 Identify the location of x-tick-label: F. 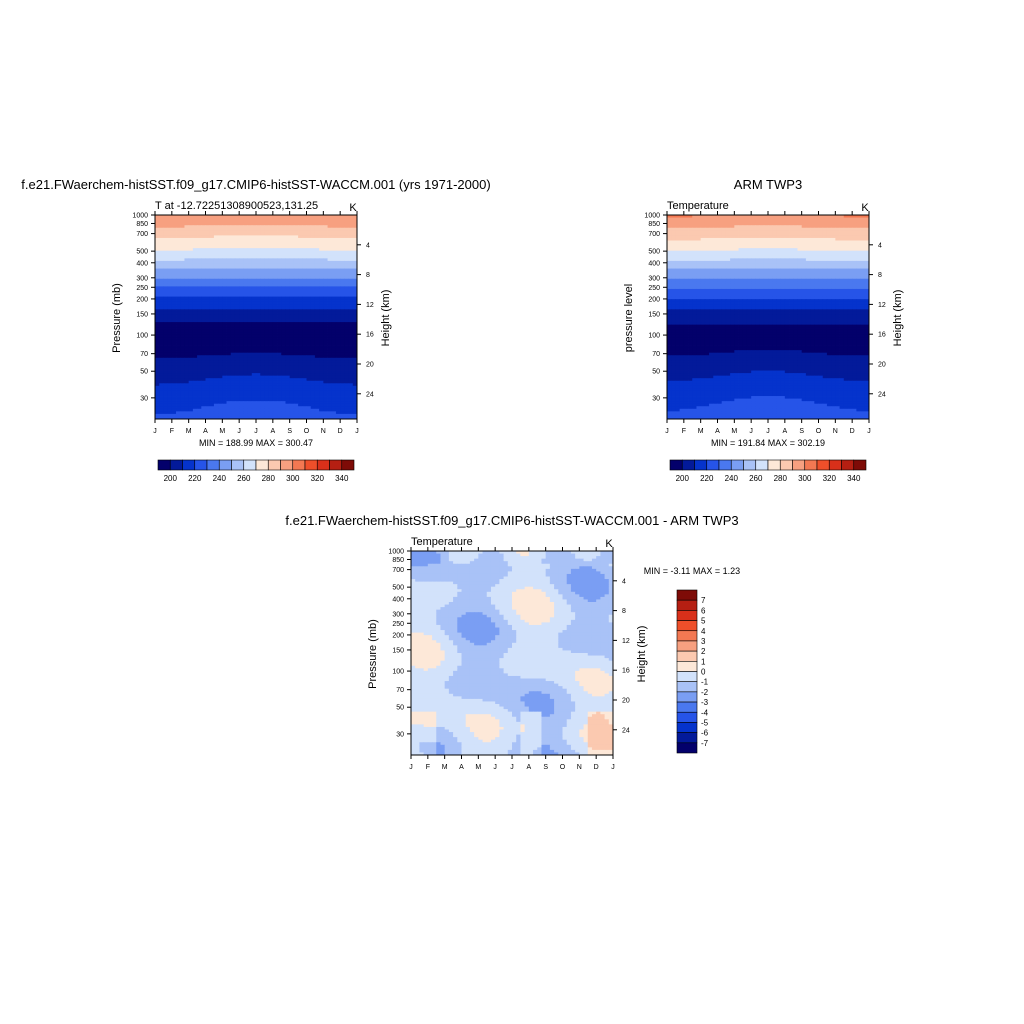
(172, 431).